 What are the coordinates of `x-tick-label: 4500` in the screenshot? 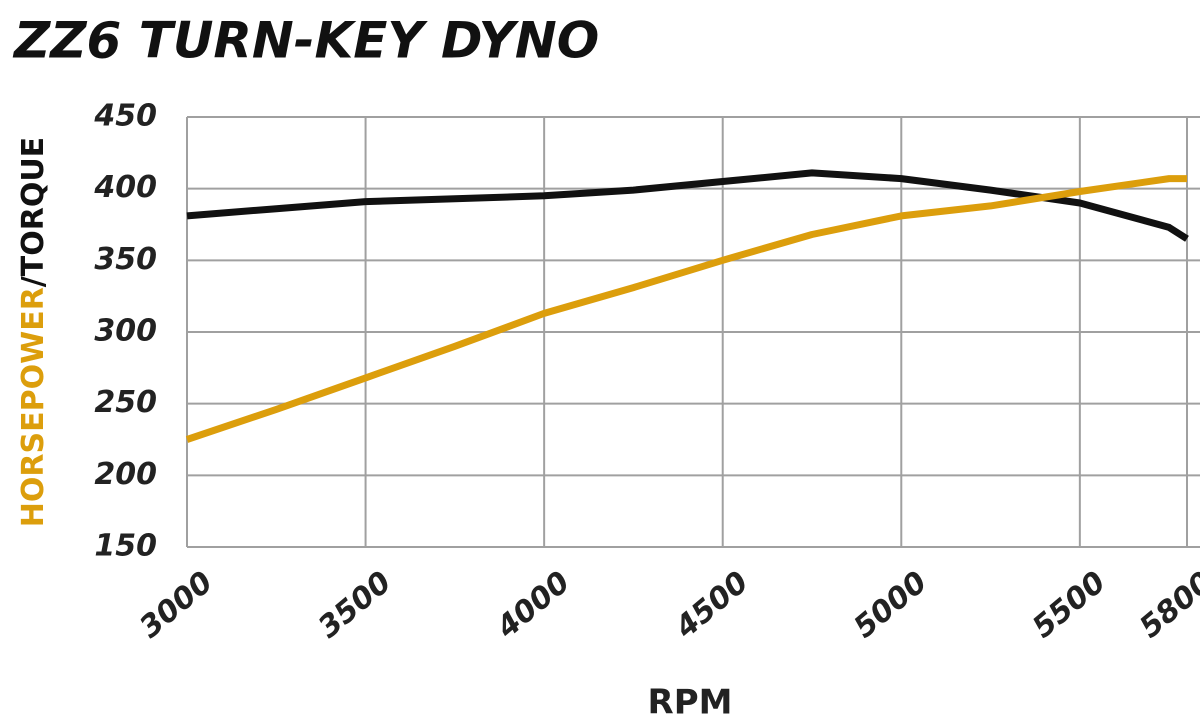 It's located at (711, 605).